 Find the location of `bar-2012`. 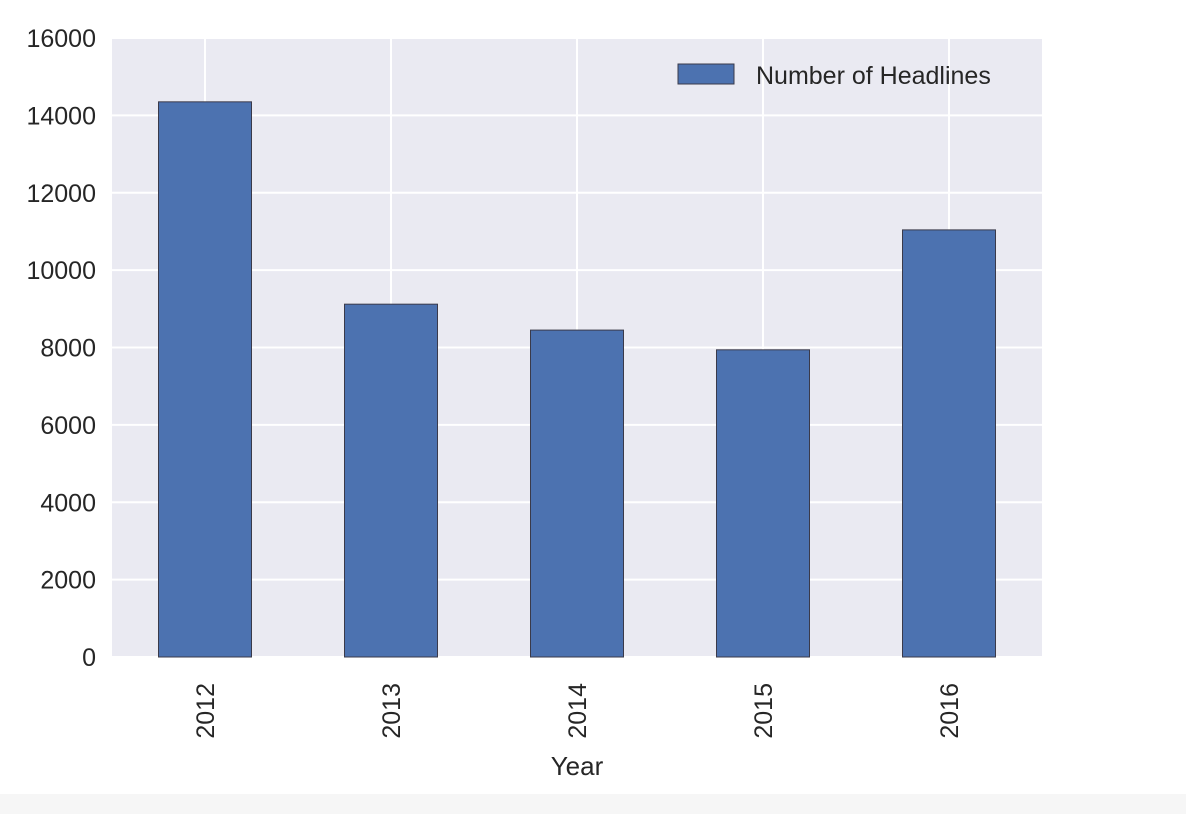

bar-2012 is located at coordinates (205, 379).